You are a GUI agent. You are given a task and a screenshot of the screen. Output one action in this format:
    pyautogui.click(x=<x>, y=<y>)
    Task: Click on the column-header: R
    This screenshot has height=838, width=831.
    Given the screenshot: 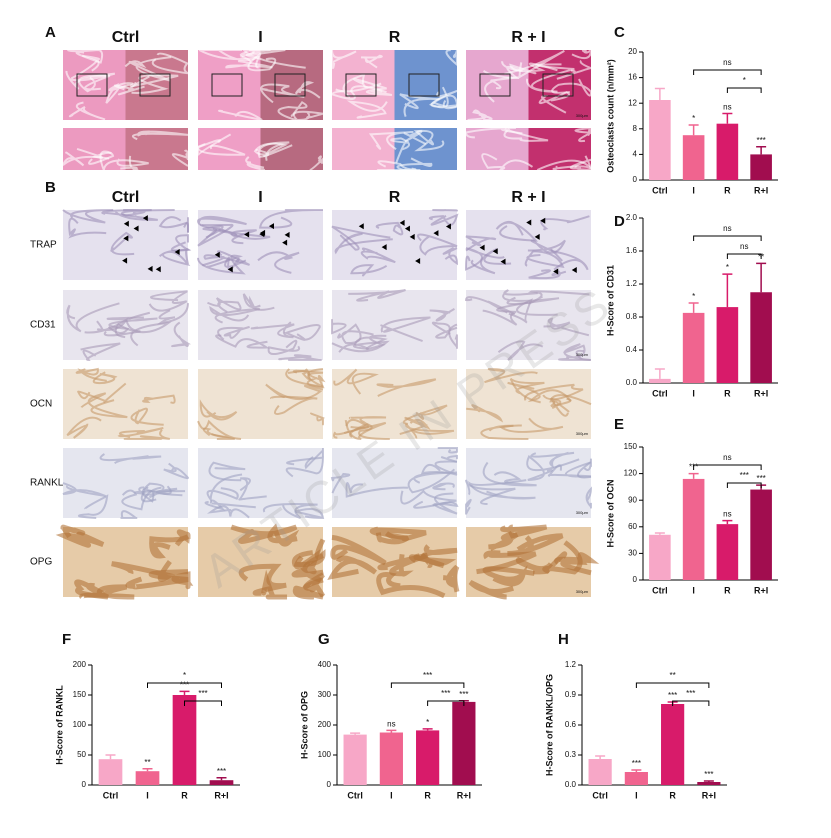 What is the action you would take?
    pyautogui.click(x=395, y=197)
    